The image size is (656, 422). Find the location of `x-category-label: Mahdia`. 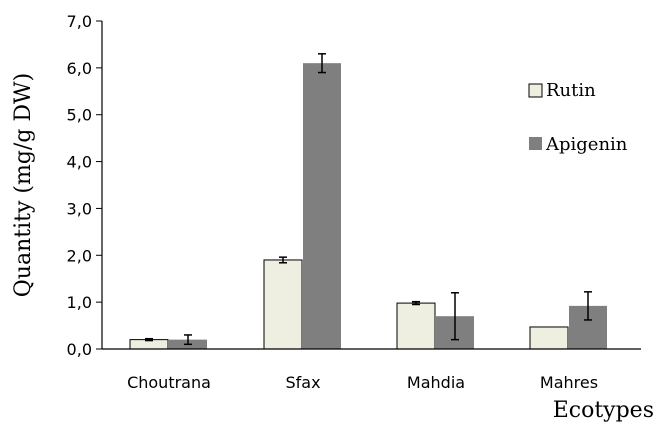

x-category-label: Mahdia is located at coordinates (436, 382).